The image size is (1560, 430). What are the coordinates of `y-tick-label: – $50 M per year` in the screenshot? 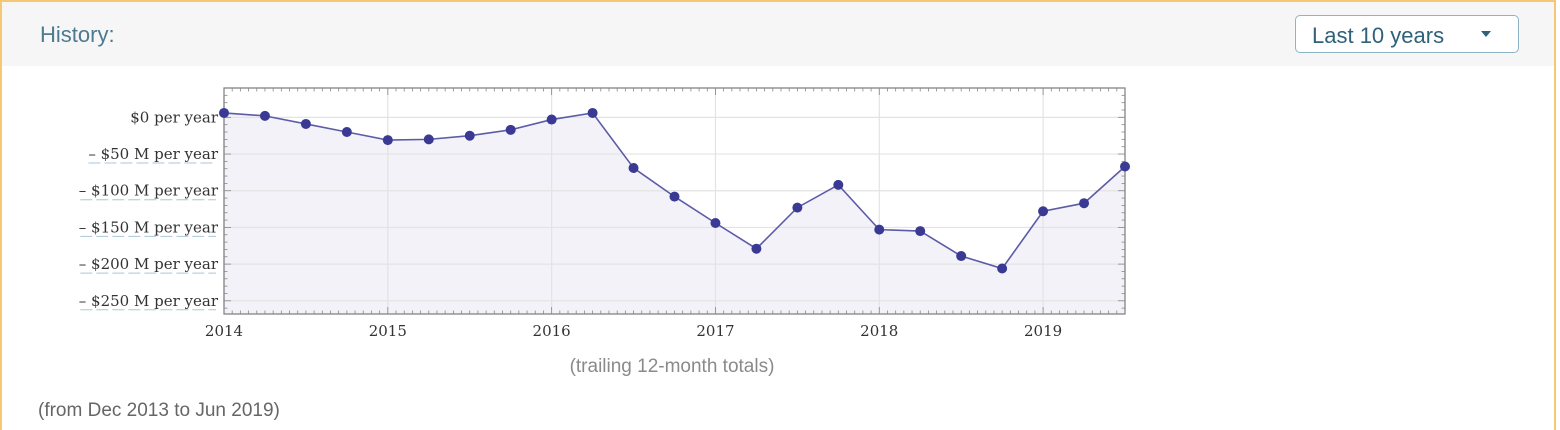 It's located at (153, 154).